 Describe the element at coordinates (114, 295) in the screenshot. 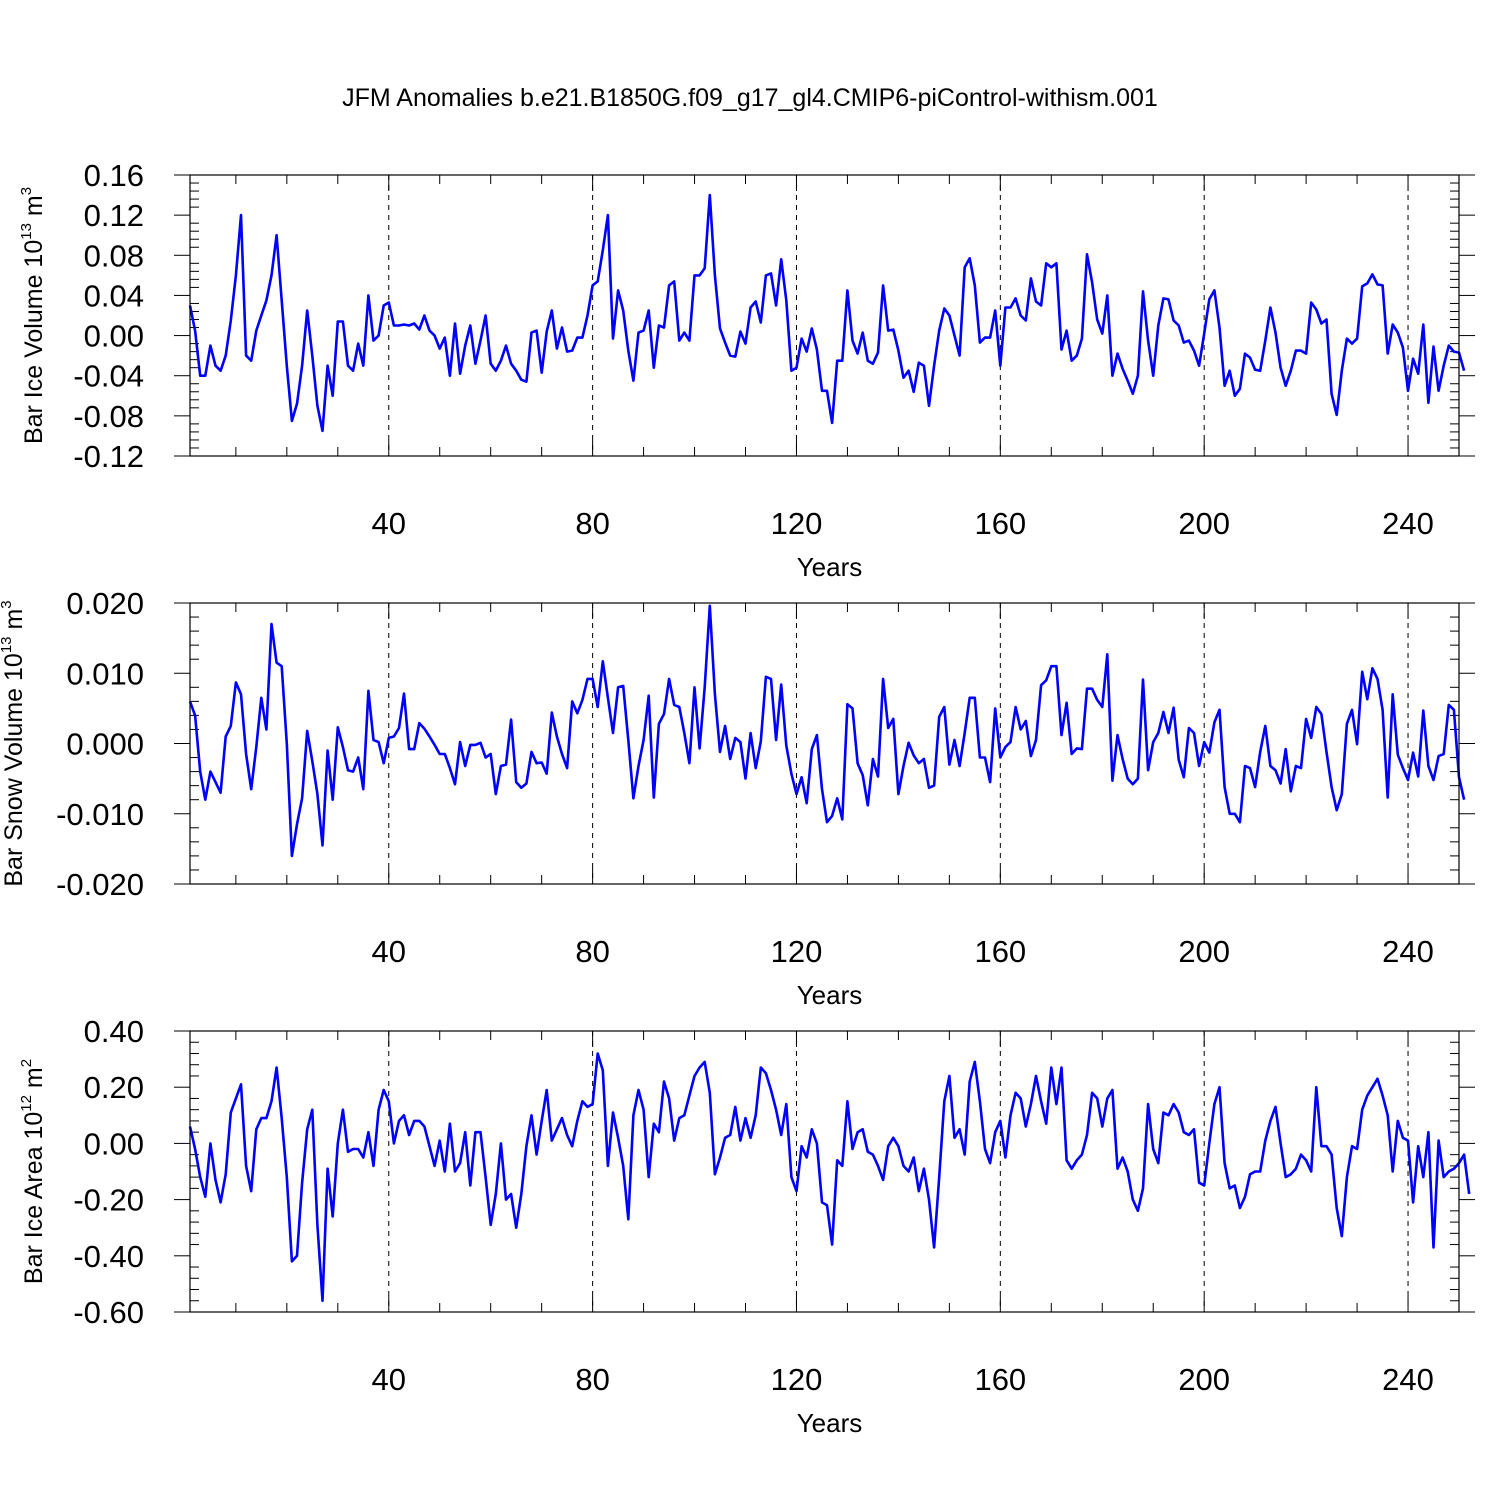

I see `y-tick-label: 0.04` at that location.